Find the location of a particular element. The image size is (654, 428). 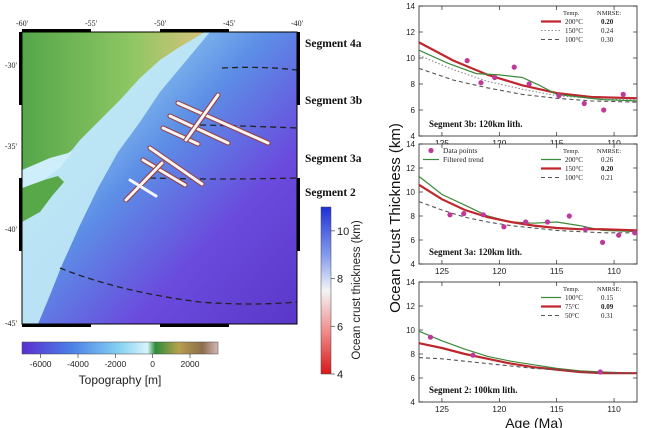

topo-colorbar-tick-label: -2000 is located at coordinates (115, 364).